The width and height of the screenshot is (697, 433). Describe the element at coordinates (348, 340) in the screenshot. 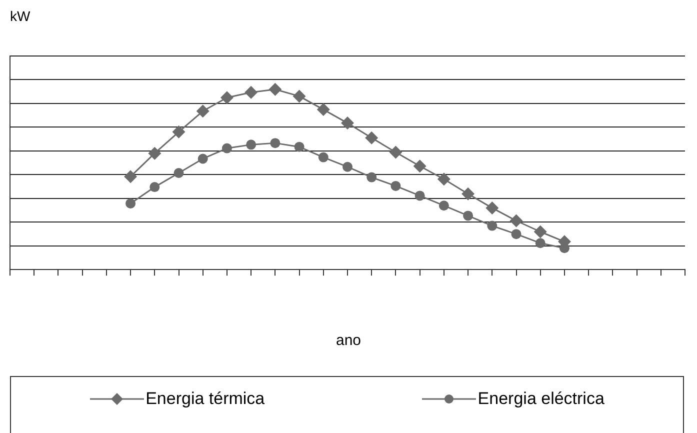

I see `x-axis-title: ano` at that location.